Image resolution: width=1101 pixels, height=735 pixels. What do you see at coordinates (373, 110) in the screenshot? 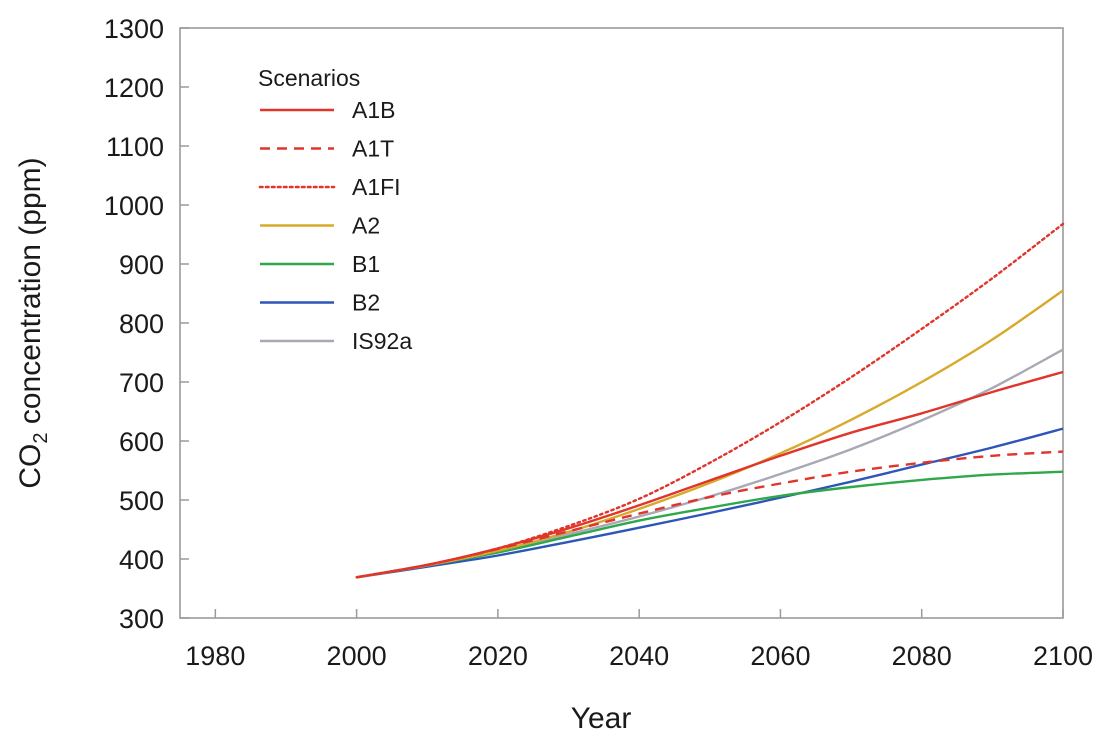
I see `legend-label-a1b: A1B` at bounding box center [373, 110].